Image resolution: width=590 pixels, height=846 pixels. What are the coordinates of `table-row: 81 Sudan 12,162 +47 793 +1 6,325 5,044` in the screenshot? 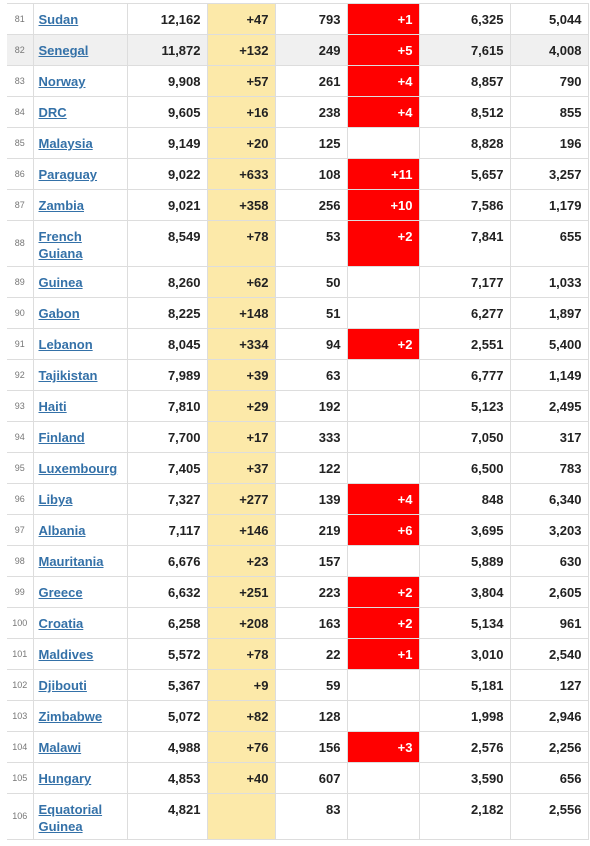 It's located at (298, 19).